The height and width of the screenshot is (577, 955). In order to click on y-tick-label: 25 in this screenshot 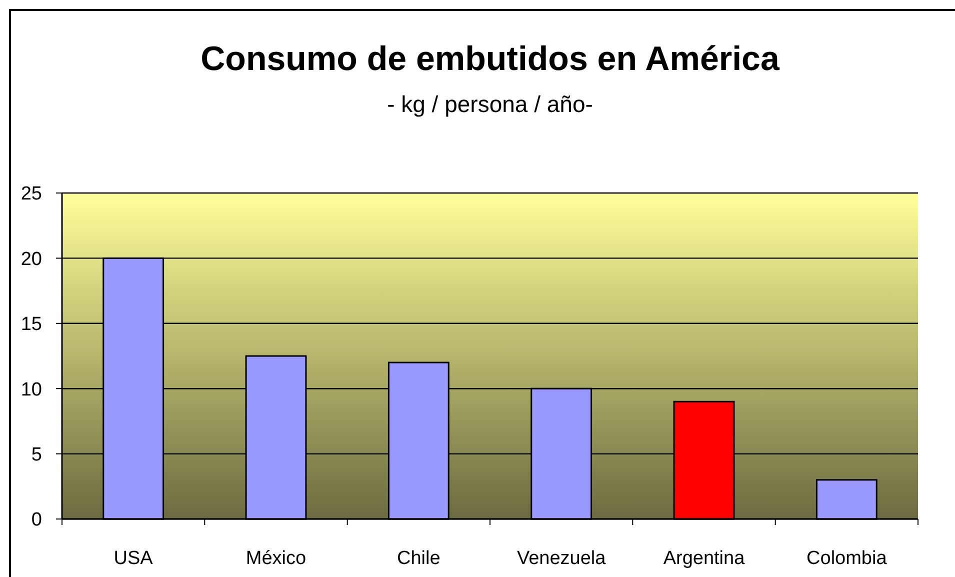, I will do `click(31, 194)`.